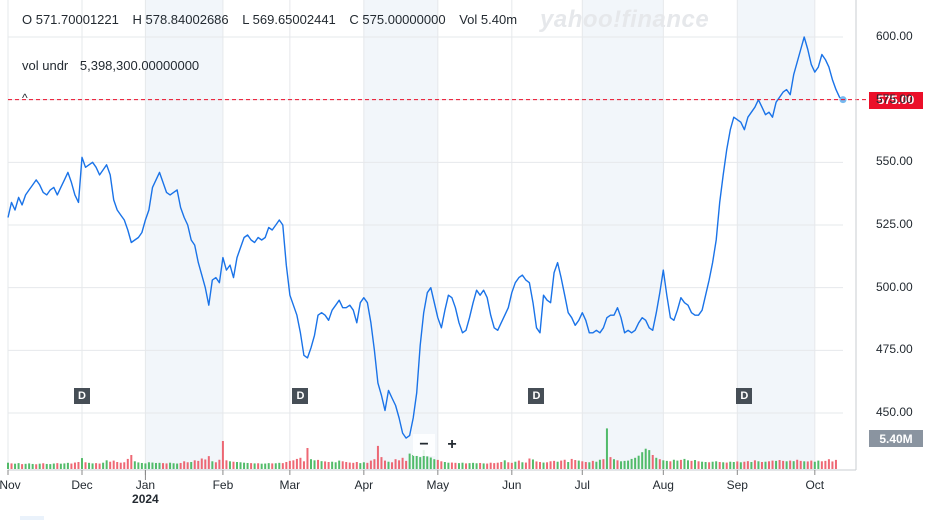 This screenshot has height=525, width=936. What do you see at coordinates (139, 65) in the screenshot?
I see `volume-indicator-value: 5,398,300.00000000` at bounding box center [139, 65].